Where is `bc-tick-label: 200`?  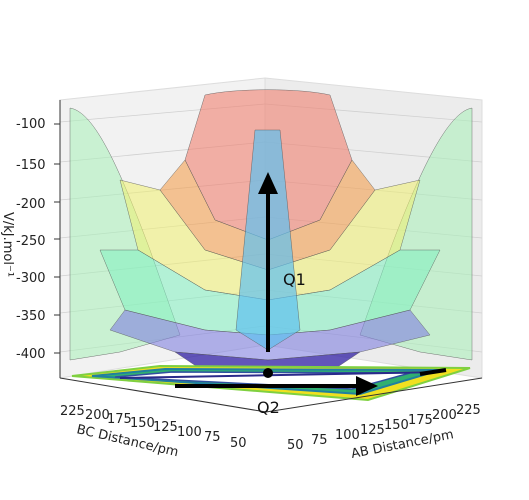 bc-tick-label: 200 is located at coordinates (97, 415).